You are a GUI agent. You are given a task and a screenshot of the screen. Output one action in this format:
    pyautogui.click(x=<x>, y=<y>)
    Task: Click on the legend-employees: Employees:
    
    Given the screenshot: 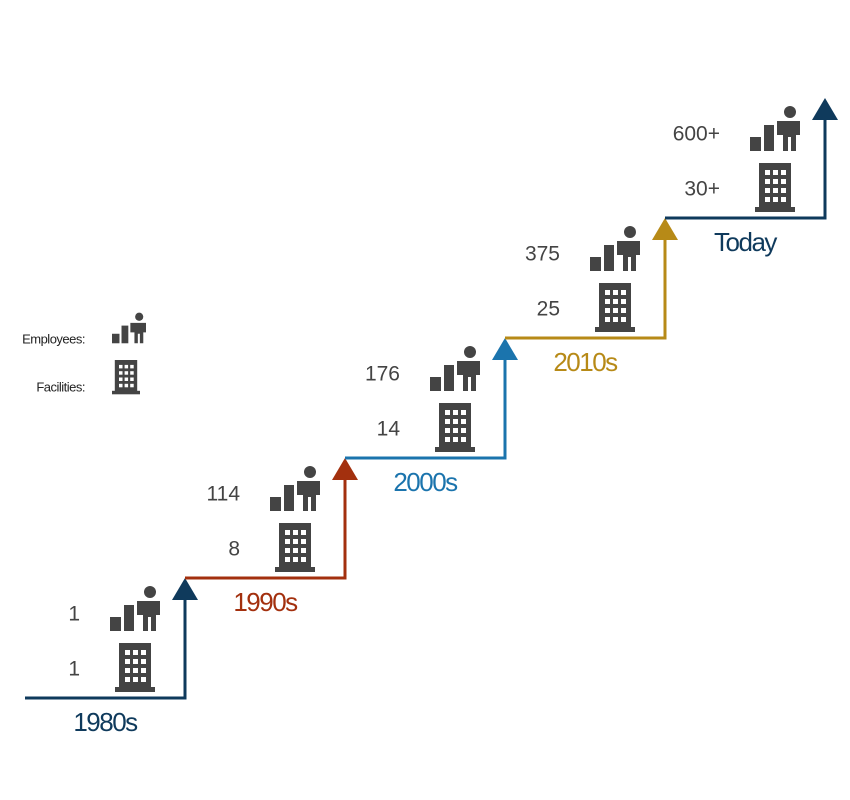 What is the action you would take?
    pyautogui.click(x=53, y=338)
    